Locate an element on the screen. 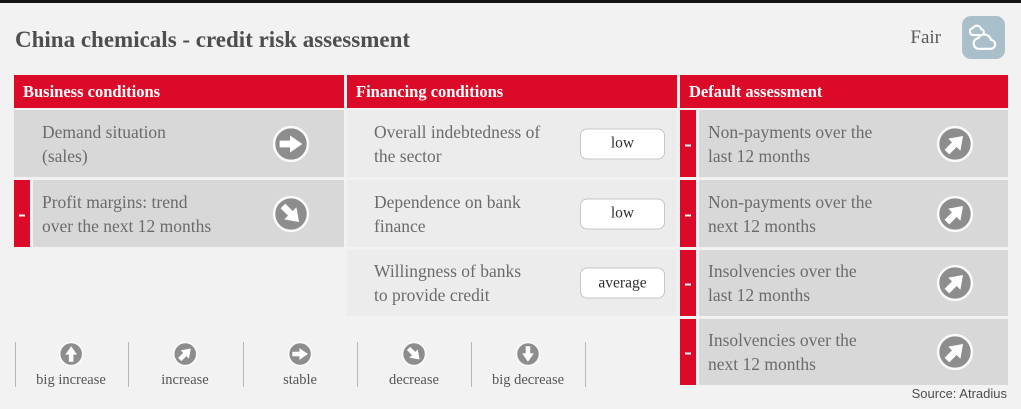 Image resolution: width=1021 pixels, height=409 pixels. column-header: Financing conditions is located at coordinates (512, 91).